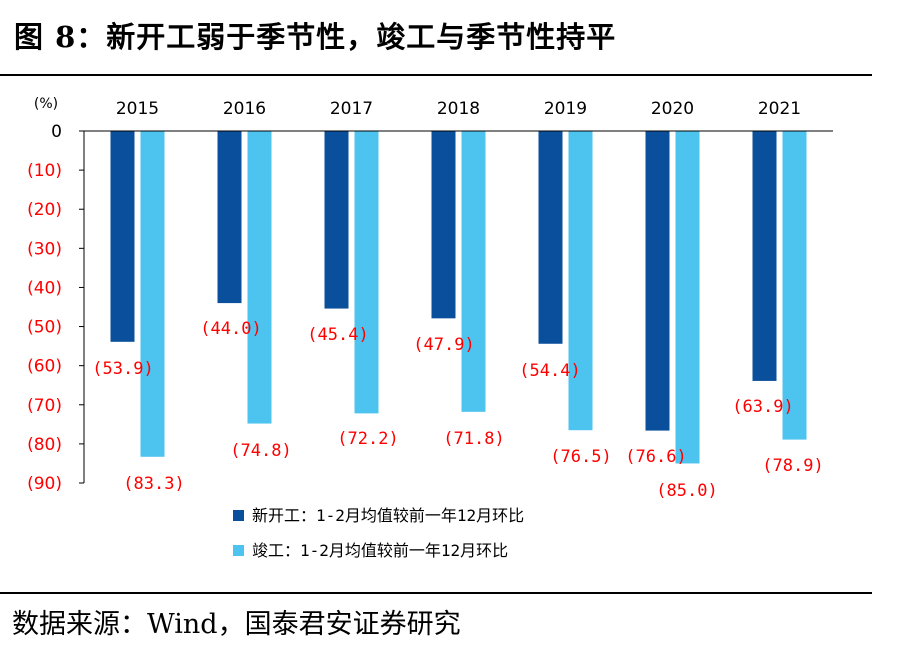 The height and width of the screenshot is (664, 897). Describe the element at coordinates (779, 109) in the screenshot. I see `category-label: 2021` at that location.